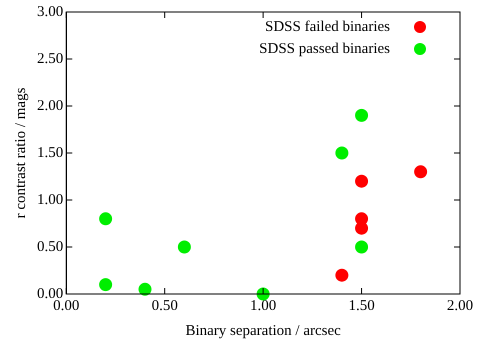 The image size is (486, 350). I want to click on x-tick-label: 0.00, so click(66, 306).